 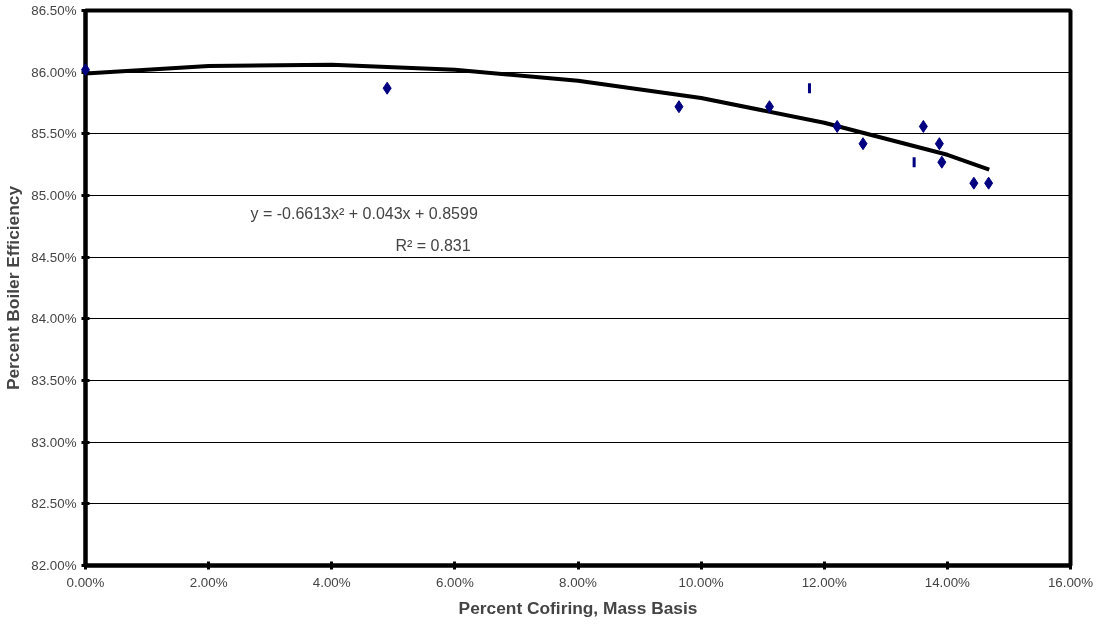 What do you see at coordinates (208, 582) in the screenshot?
I see `x-tick-label: 2.00%` at bounding box center [208, 582].